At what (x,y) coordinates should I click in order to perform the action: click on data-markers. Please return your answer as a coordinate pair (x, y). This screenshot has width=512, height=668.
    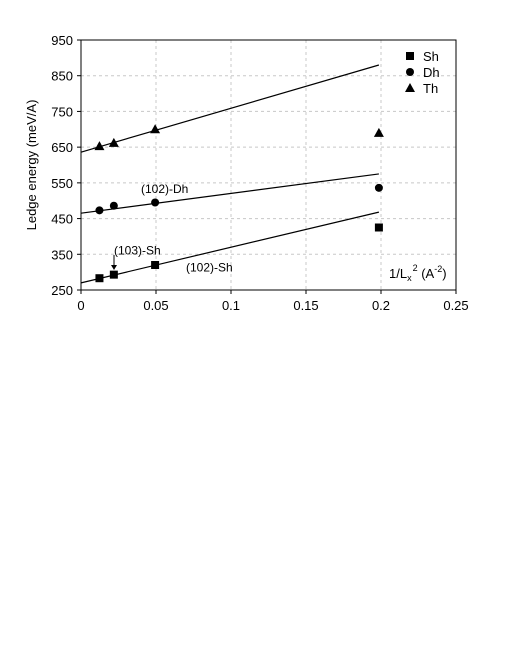
    Looking at the image, I should click on (239, 203).